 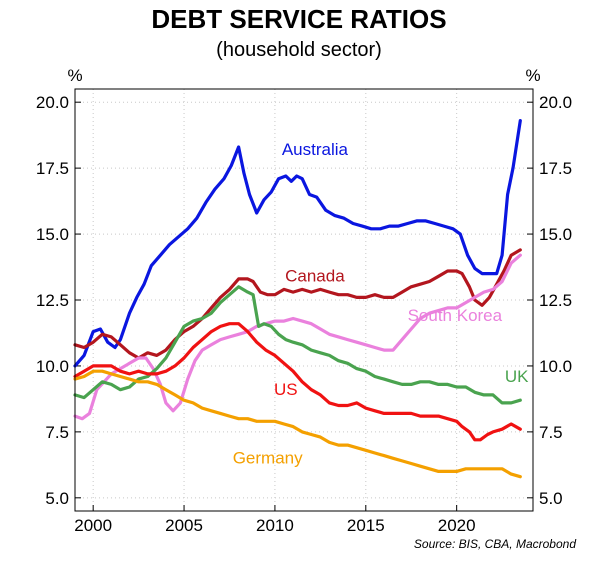 I want to click on y-tick-label-left: 10.0, so click(x=52, y=366).